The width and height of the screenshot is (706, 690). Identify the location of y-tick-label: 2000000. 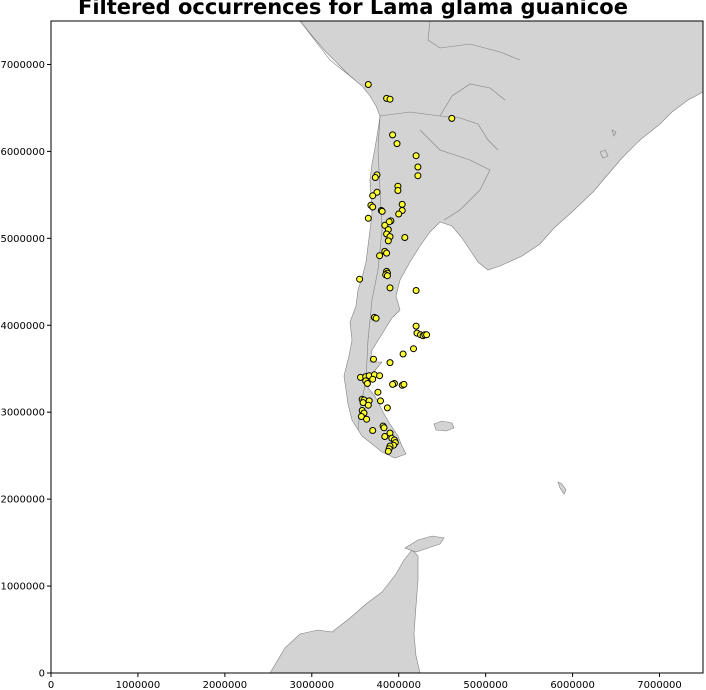
(22, 500).